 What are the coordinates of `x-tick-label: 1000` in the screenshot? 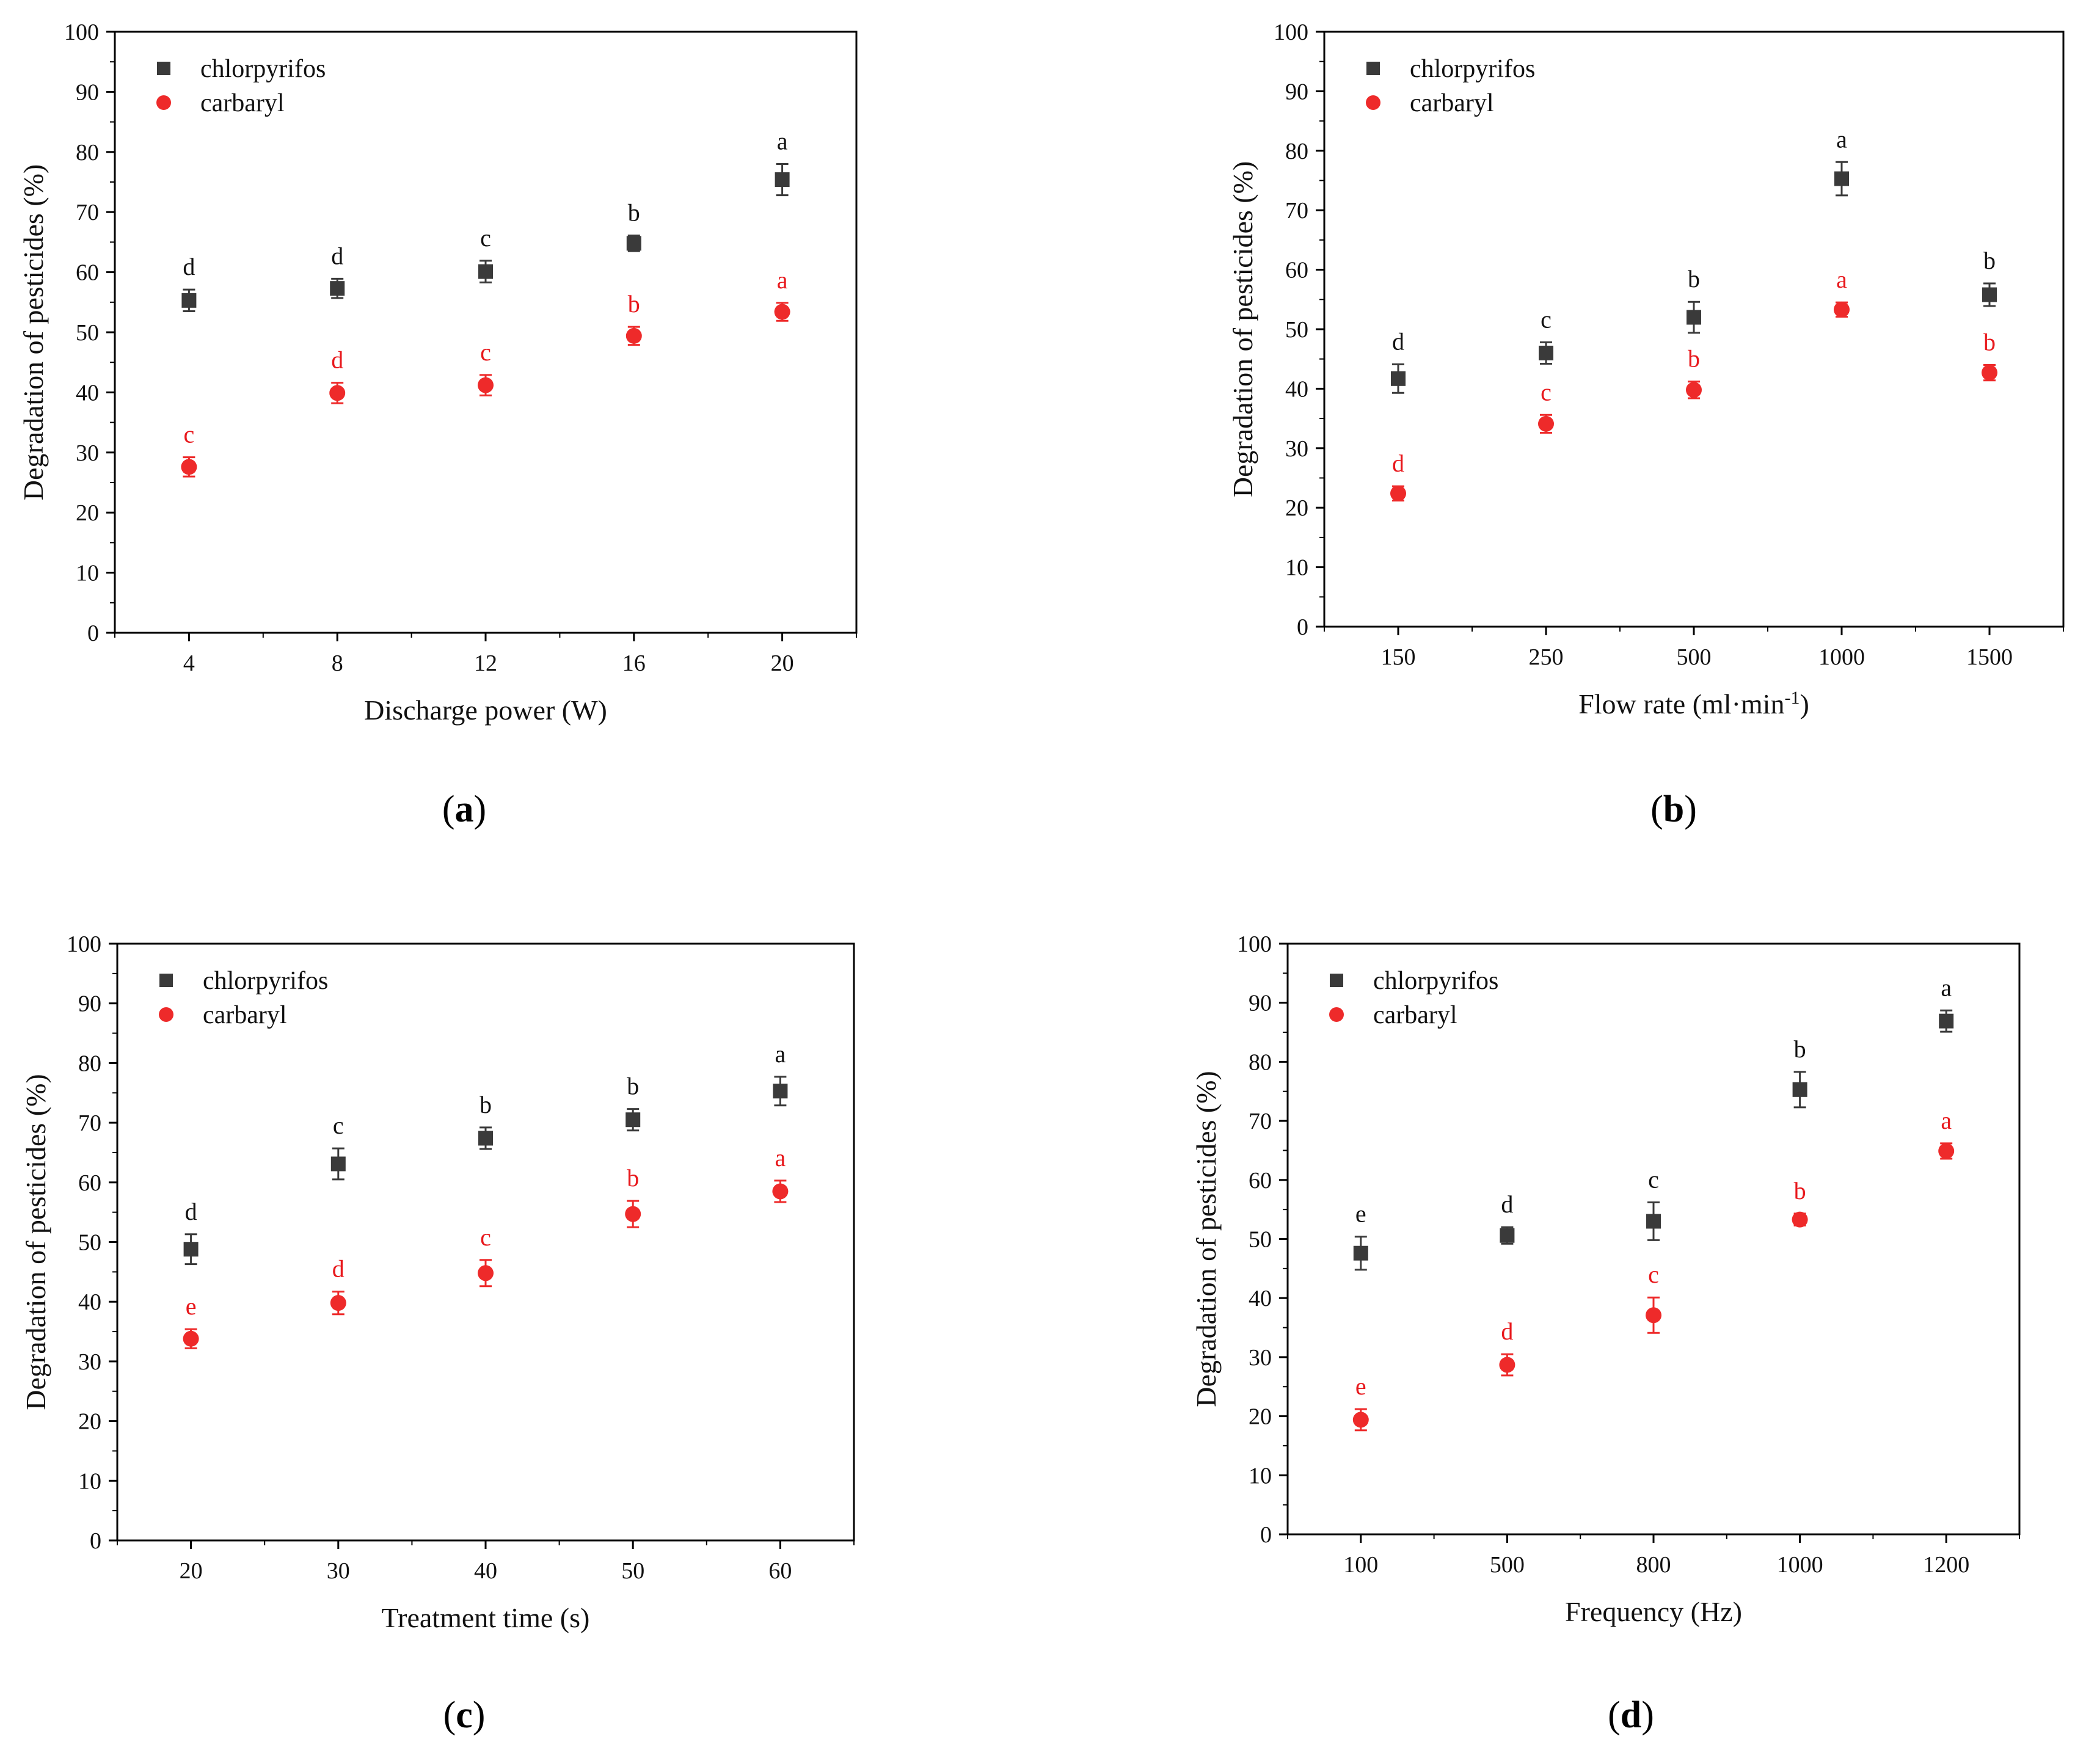 It's located at (1800, 1565).